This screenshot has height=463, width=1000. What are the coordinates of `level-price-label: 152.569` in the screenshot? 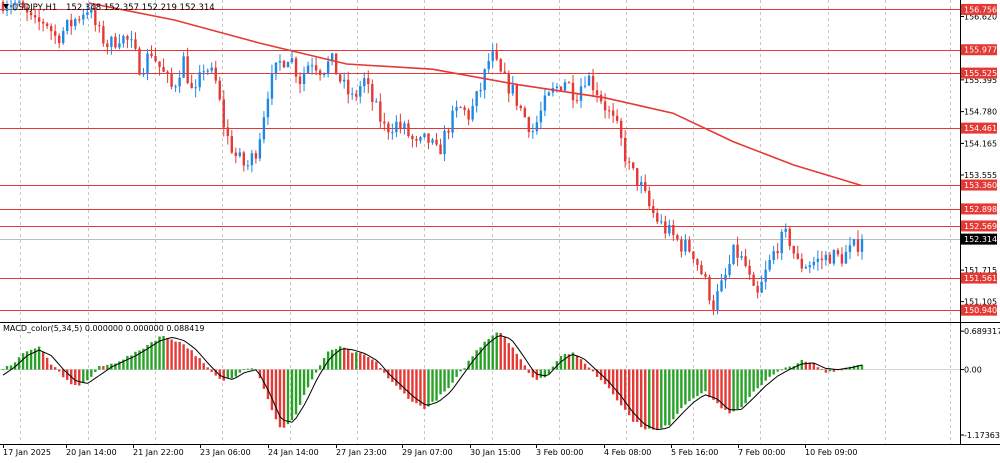 It's located at (980, 226).